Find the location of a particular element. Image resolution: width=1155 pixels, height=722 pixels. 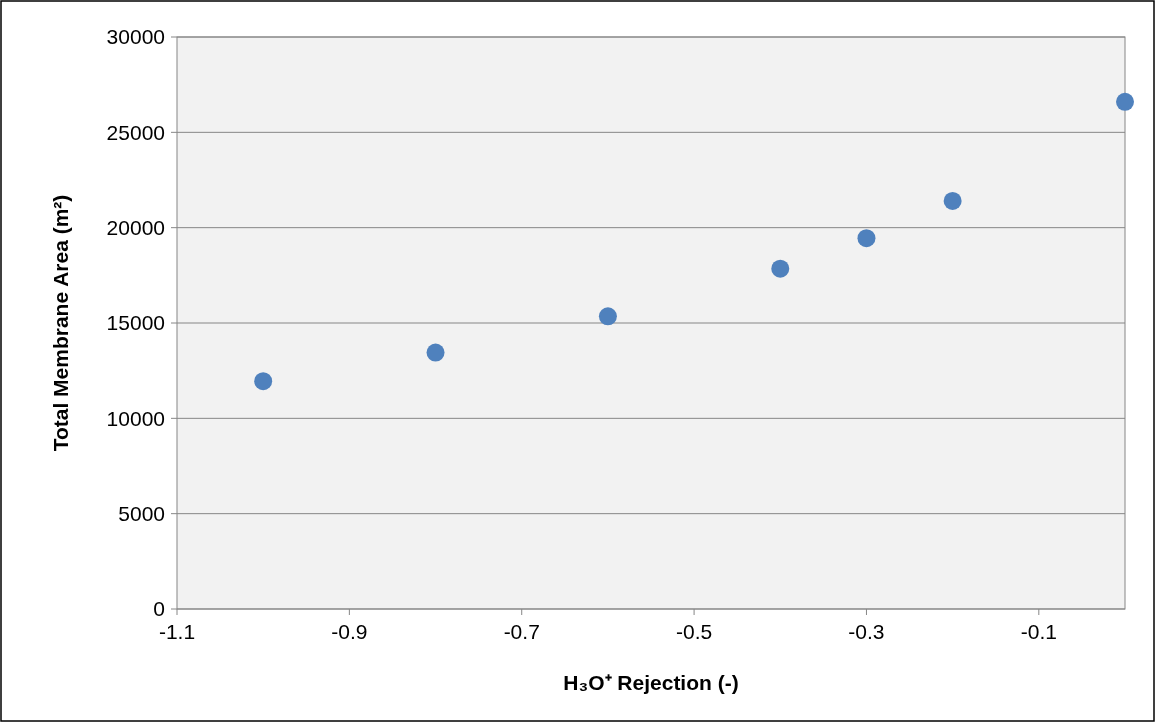

x-tick-label: -0.5 is located at coordinates (694, 631).